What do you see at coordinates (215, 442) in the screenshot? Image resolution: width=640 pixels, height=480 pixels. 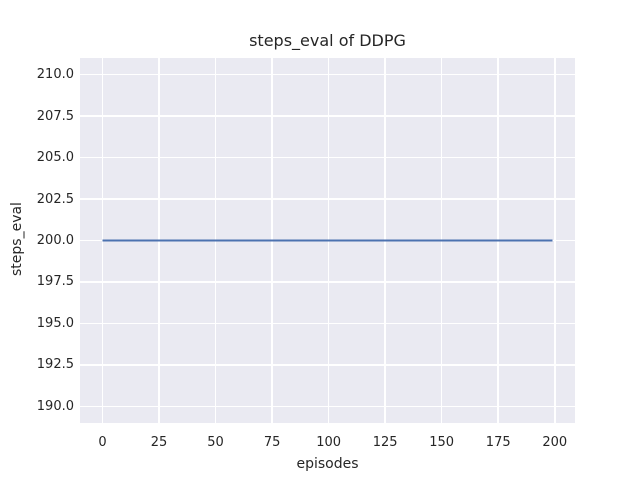 I see `x-tick-label: 50` at bounding box center [215, 442].